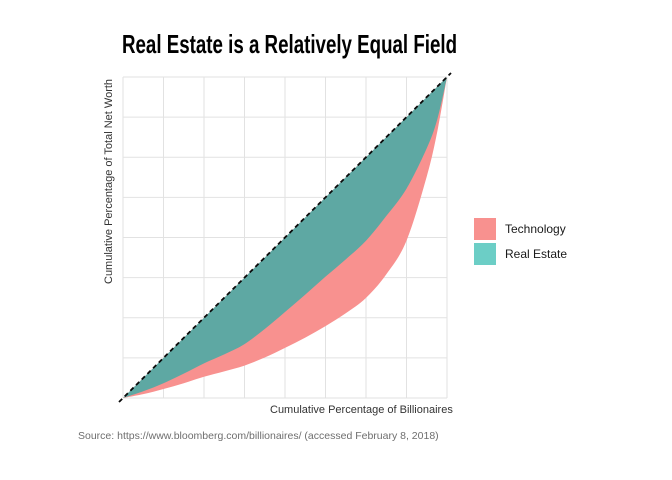 The width and height of the screenshot is (672, 480). What do you see at coordinates (535, 229) in the screenshot?
I see `technology-legend-label: Technology` at bounding box center [535, 229].